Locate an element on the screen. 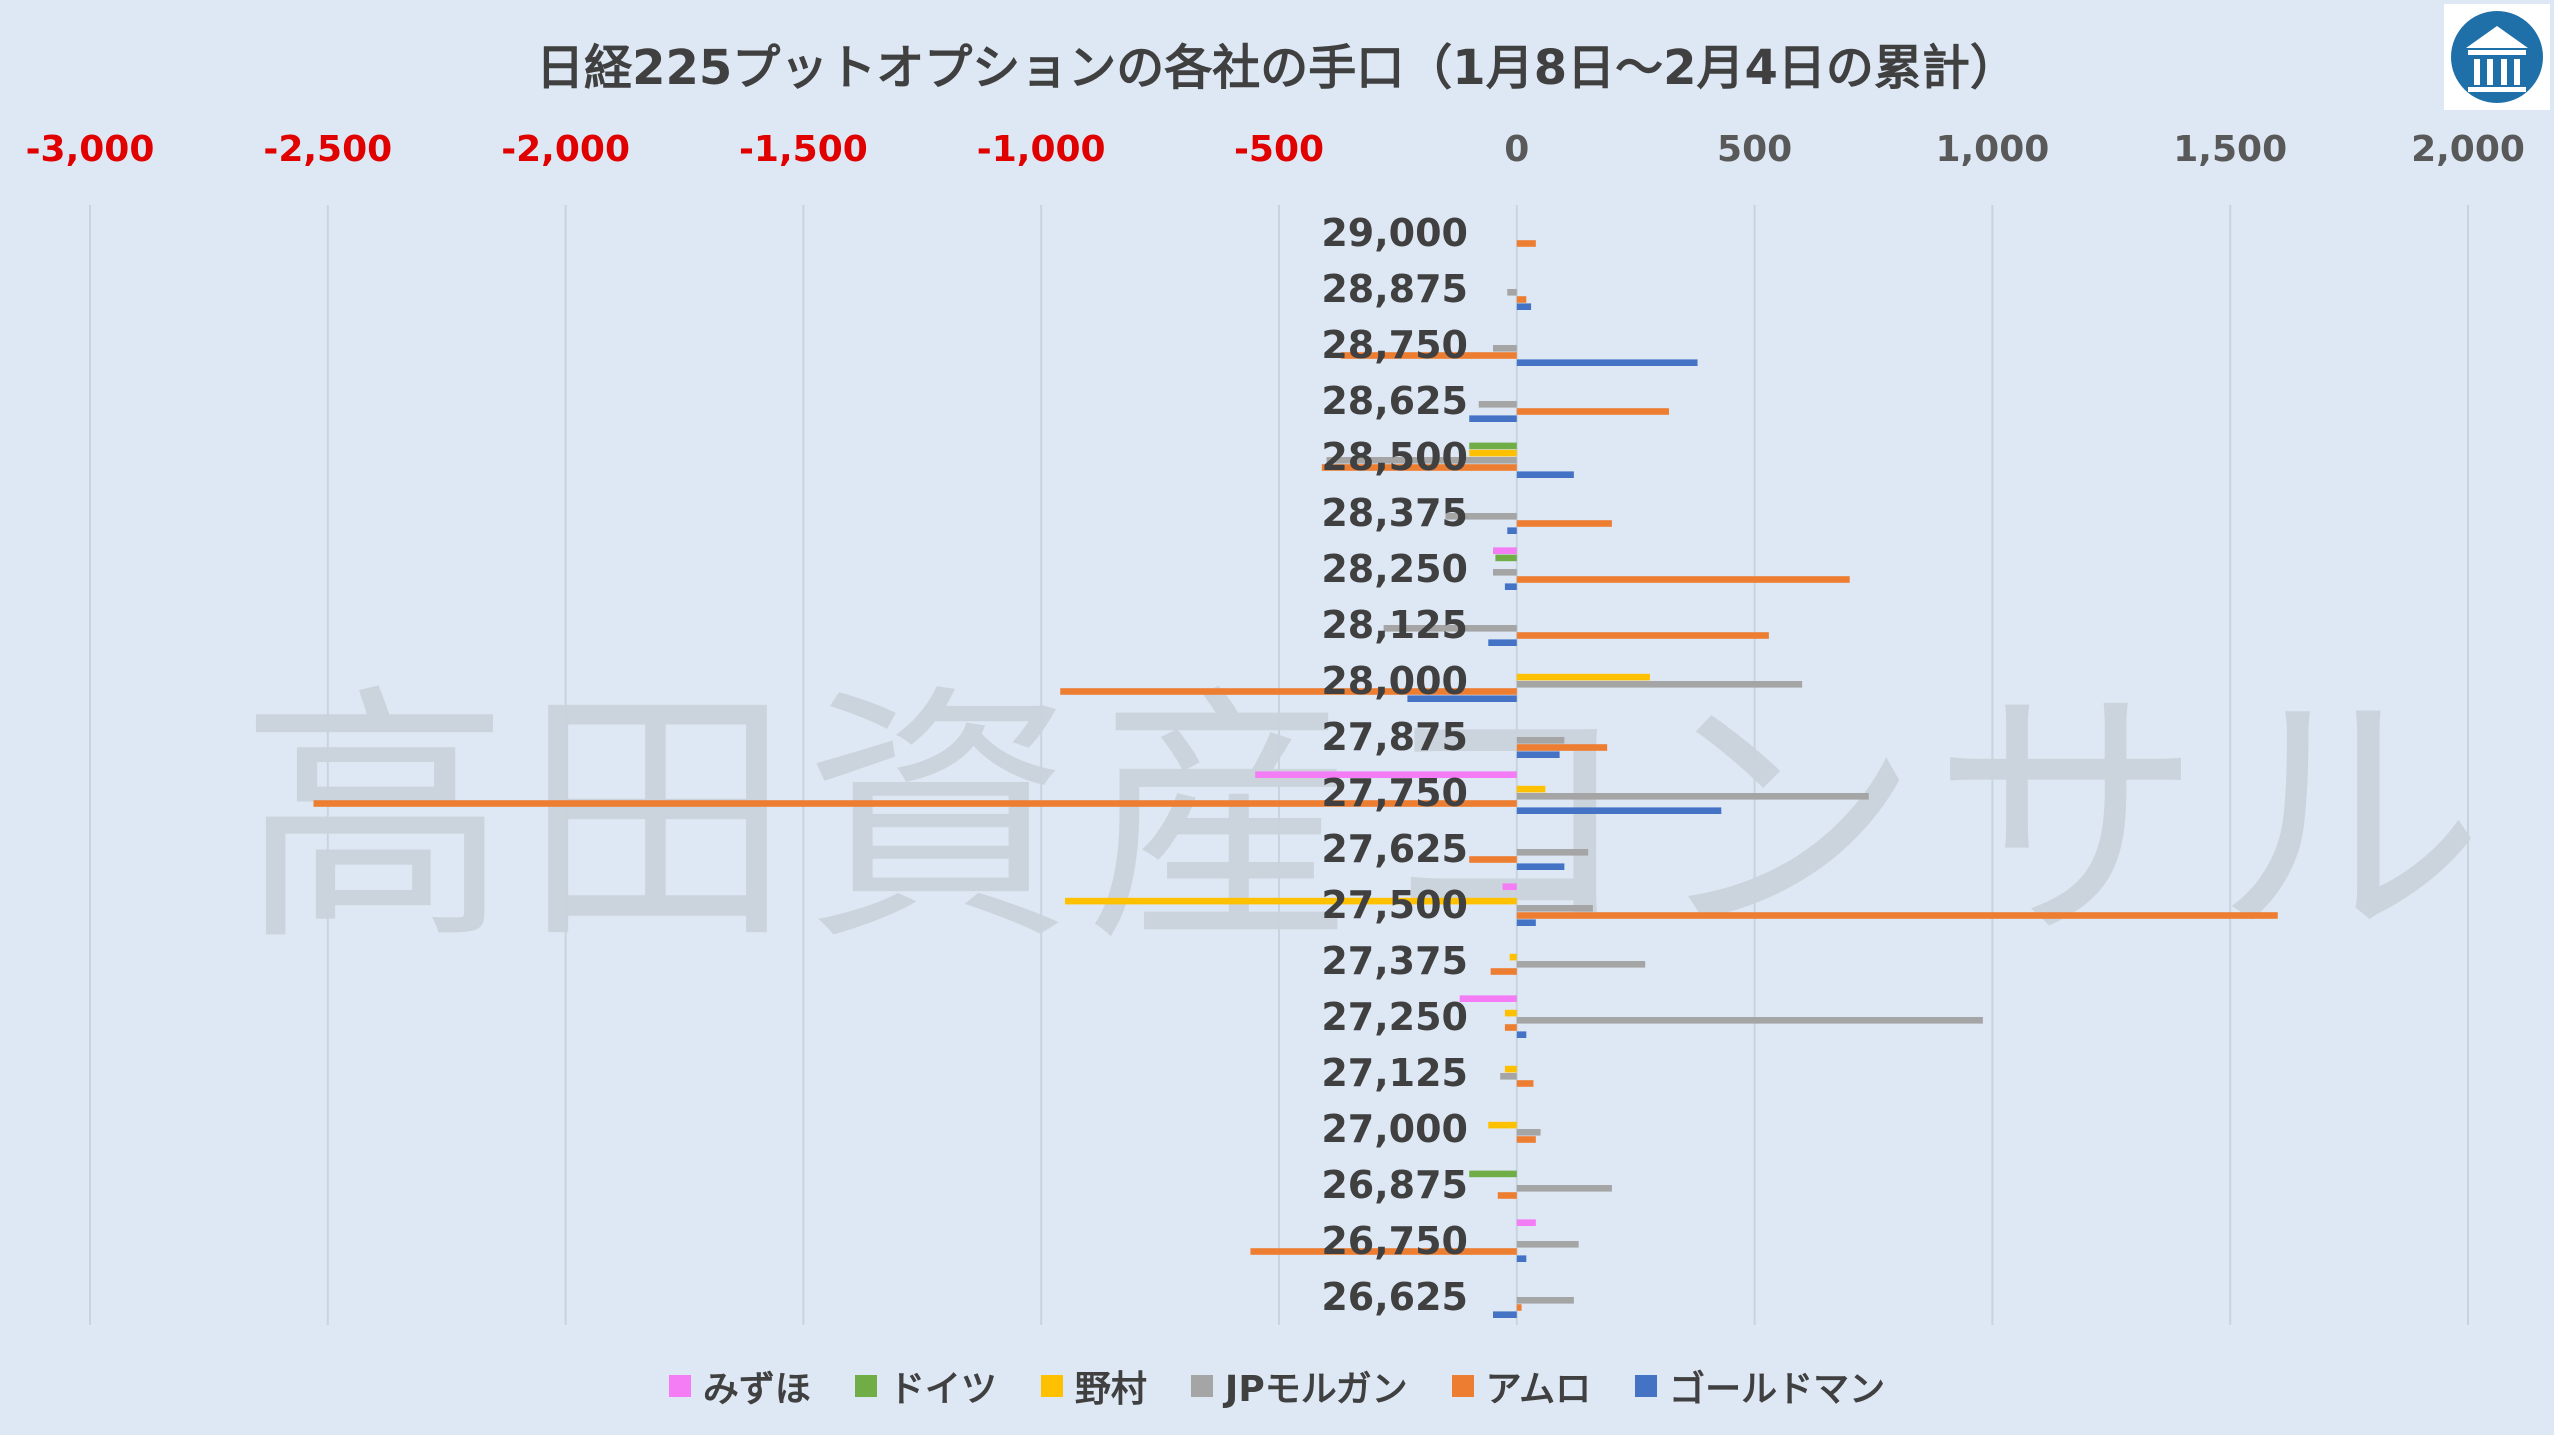 This screenshot has width=2554, height=1435. legend-item: ゴールドマン is located at coordinates (1760, 1386).